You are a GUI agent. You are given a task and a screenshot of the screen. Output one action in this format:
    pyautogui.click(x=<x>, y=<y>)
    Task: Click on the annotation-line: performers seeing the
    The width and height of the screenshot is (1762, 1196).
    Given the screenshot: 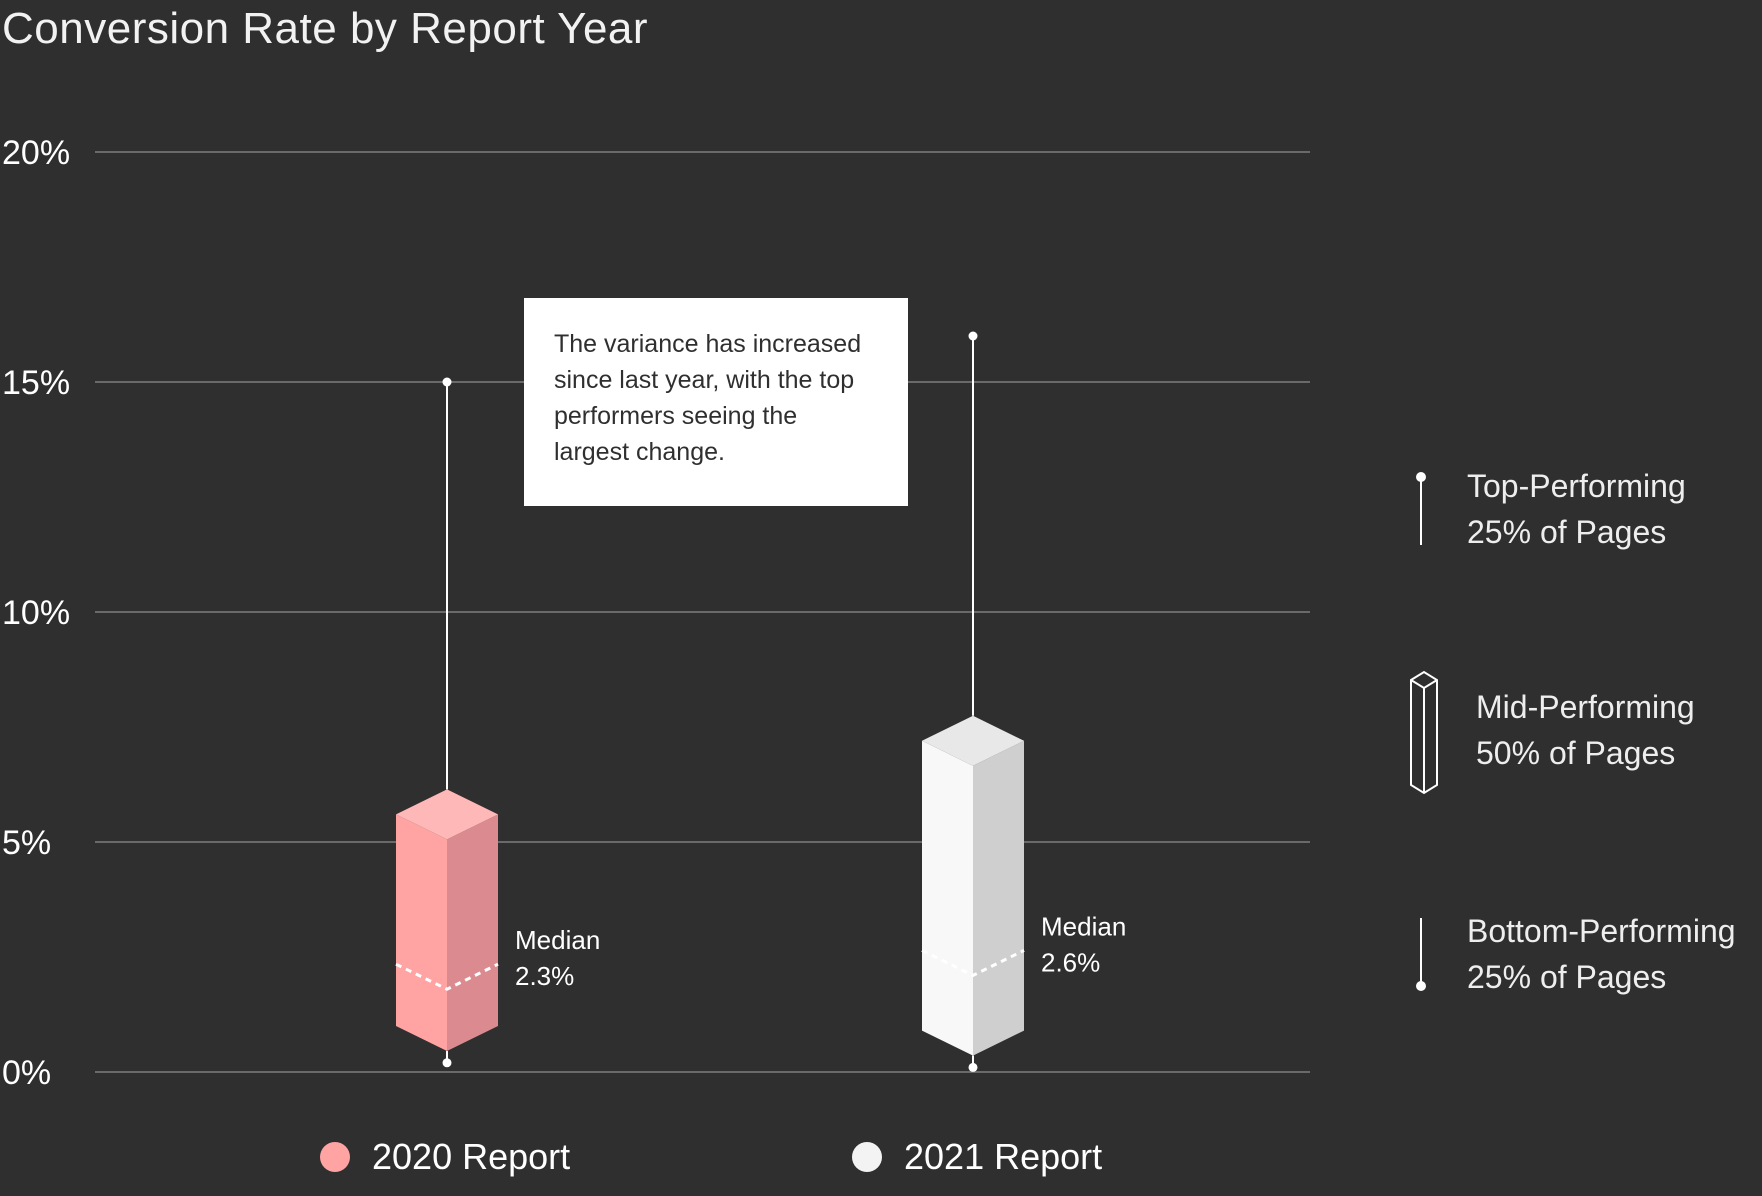 What is the action you would take?
    pyautogui.click(x=676, y=416)
    